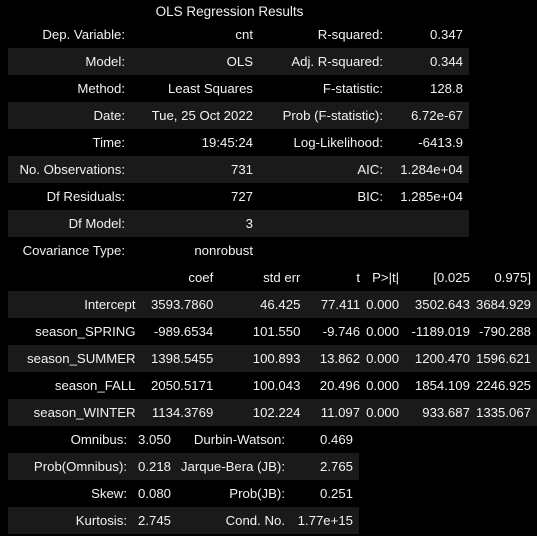 The width and height of the screenshot is (537, 536). Describe the element at coordinates (85, 196) in the screenshot. I see `cell-text: Df Residuals:` at that location.